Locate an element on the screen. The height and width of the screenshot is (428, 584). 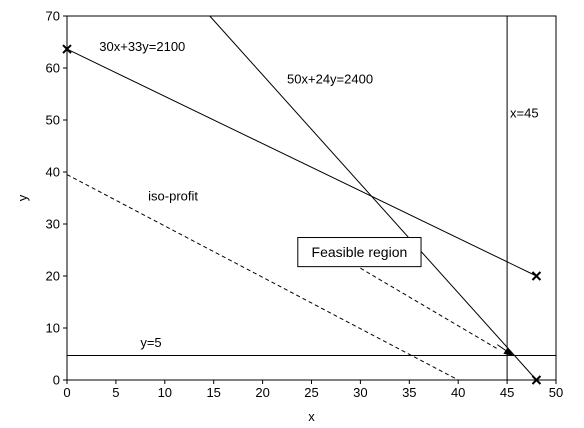
annotation-label-4: y=5 is located at coordinates (150, 342).